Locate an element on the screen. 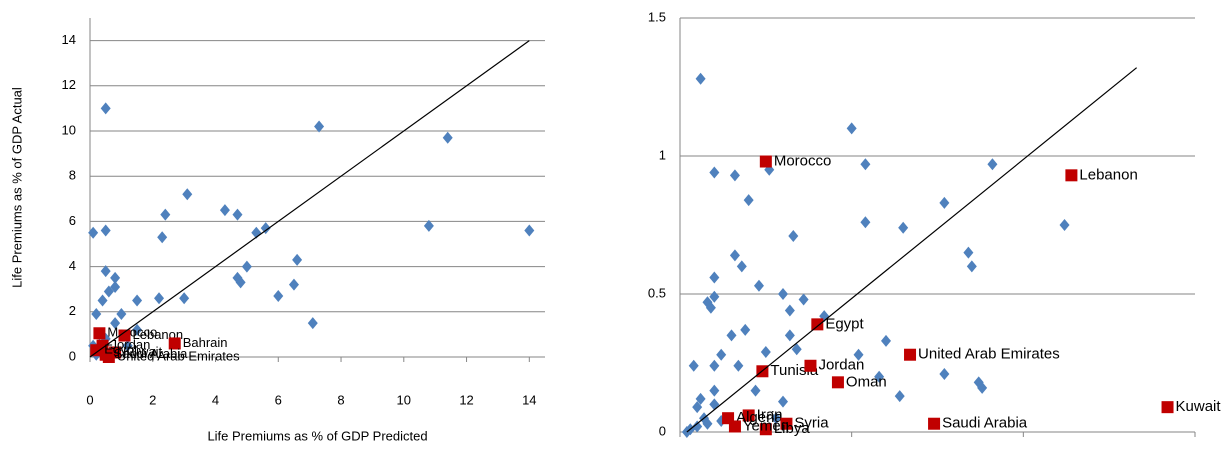 This screenshot has height=454, width=1230. y-tick-label: 10 is located at coordinates (69, 129).